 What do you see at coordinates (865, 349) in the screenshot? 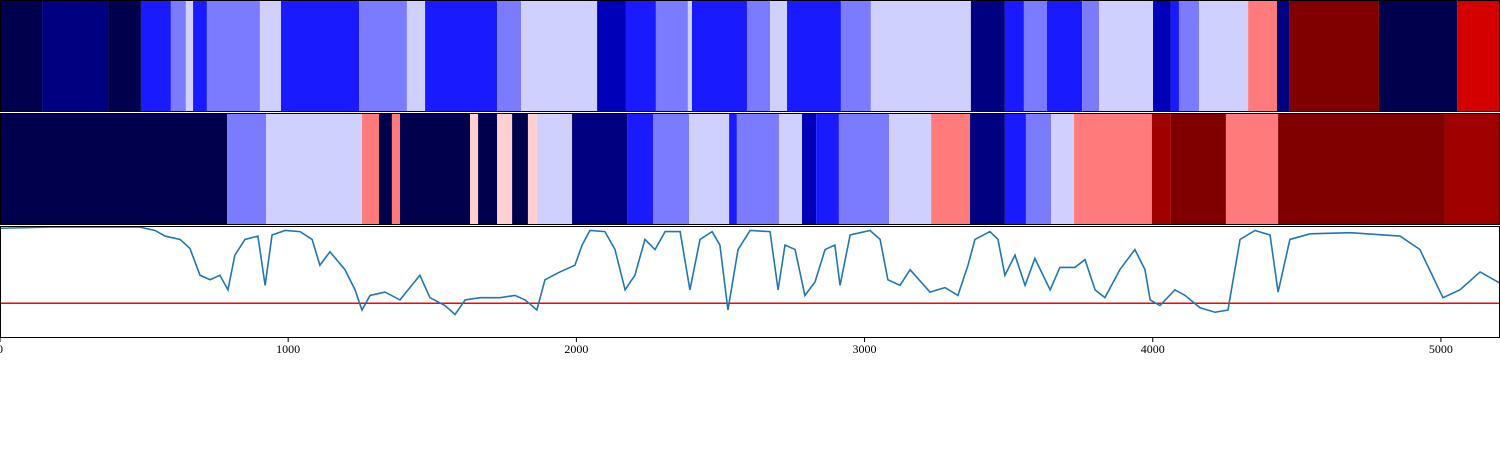
I see `x-tick-label: 3000` at bounding box center [865, 349].